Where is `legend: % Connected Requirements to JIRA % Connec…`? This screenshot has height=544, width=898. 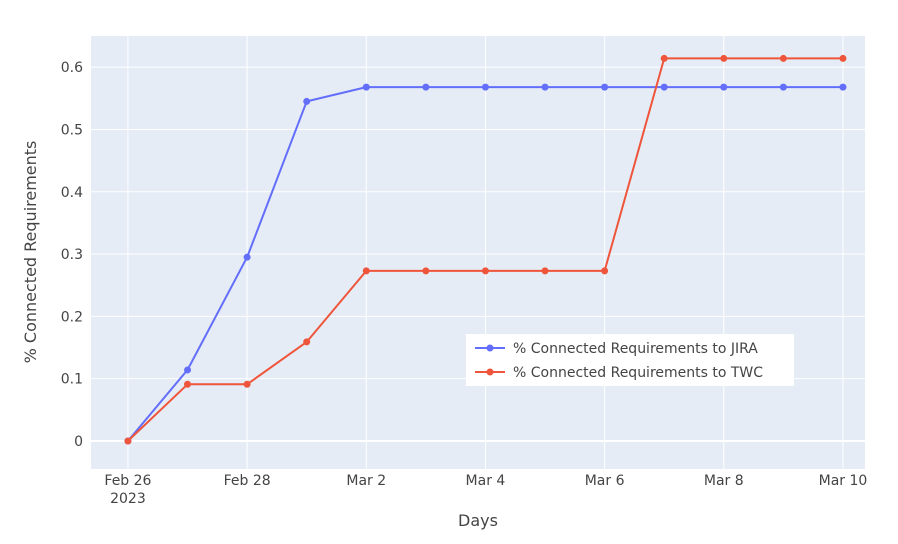 legend: % Connected Requirements to JIRA % Connec… is located at coordinates (630, 360).